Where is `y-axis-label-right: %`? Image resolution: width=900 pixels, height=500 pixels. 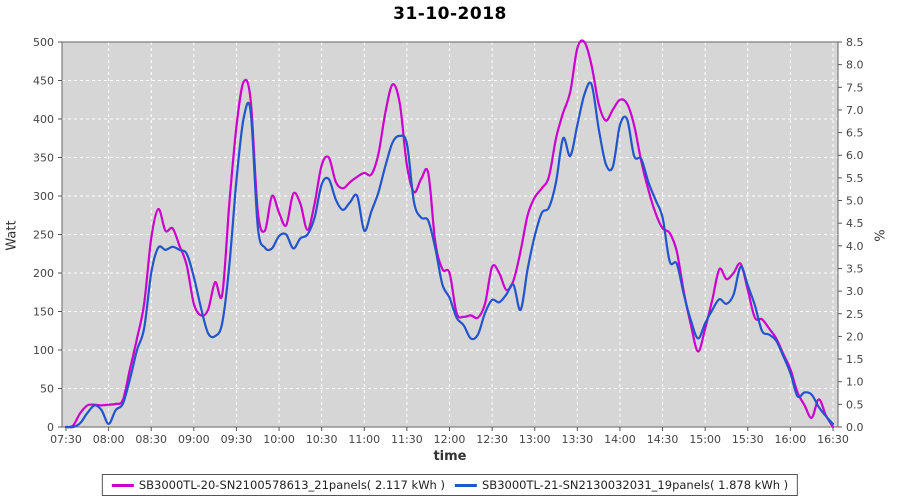
y-axis-label-right: % is located at coordinates (878, 235).